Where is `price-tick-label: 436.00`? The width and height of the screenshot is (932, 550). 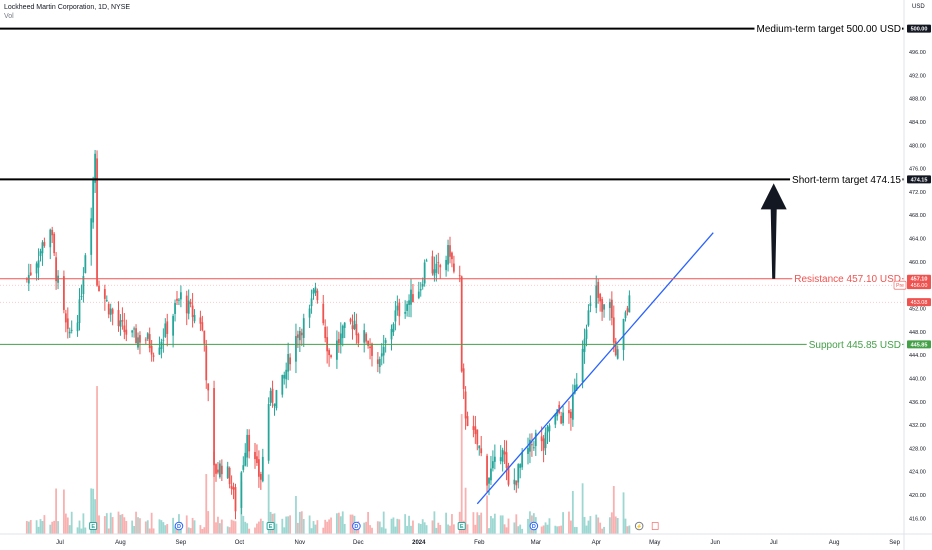 price-tick-label: 436.00 is located at coordinates (917, 403).